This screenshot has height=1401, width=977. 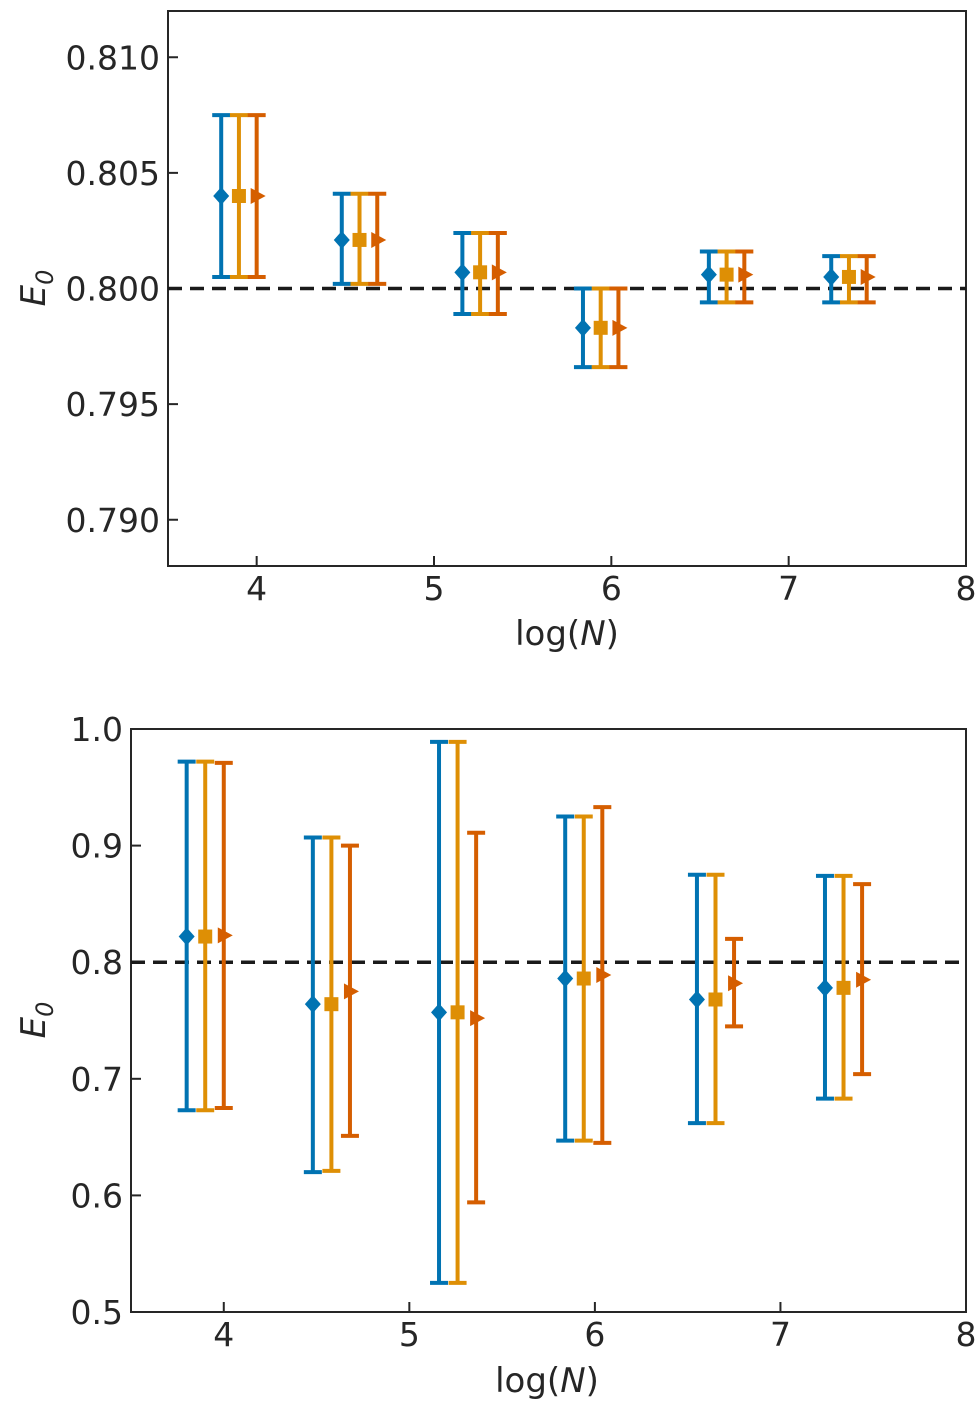 I want to click on top-chart-y-tick-label: 0.790, so click(x=113, y=520).